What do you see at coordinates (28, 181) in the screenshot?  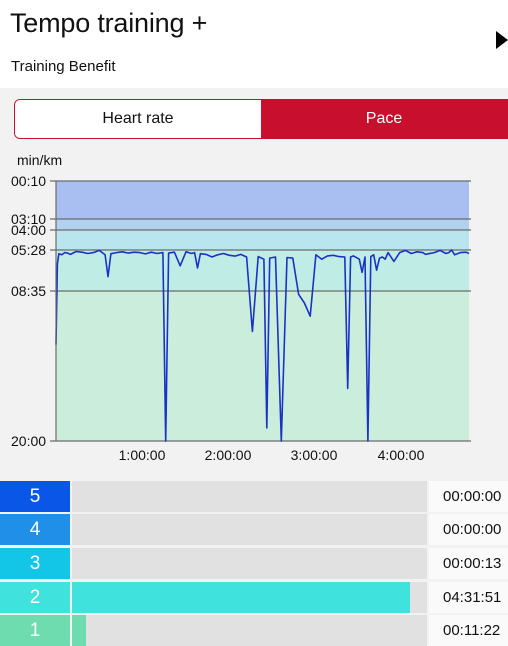 I see `y-tick-label: 00:10` at bounding box center [28, 181].